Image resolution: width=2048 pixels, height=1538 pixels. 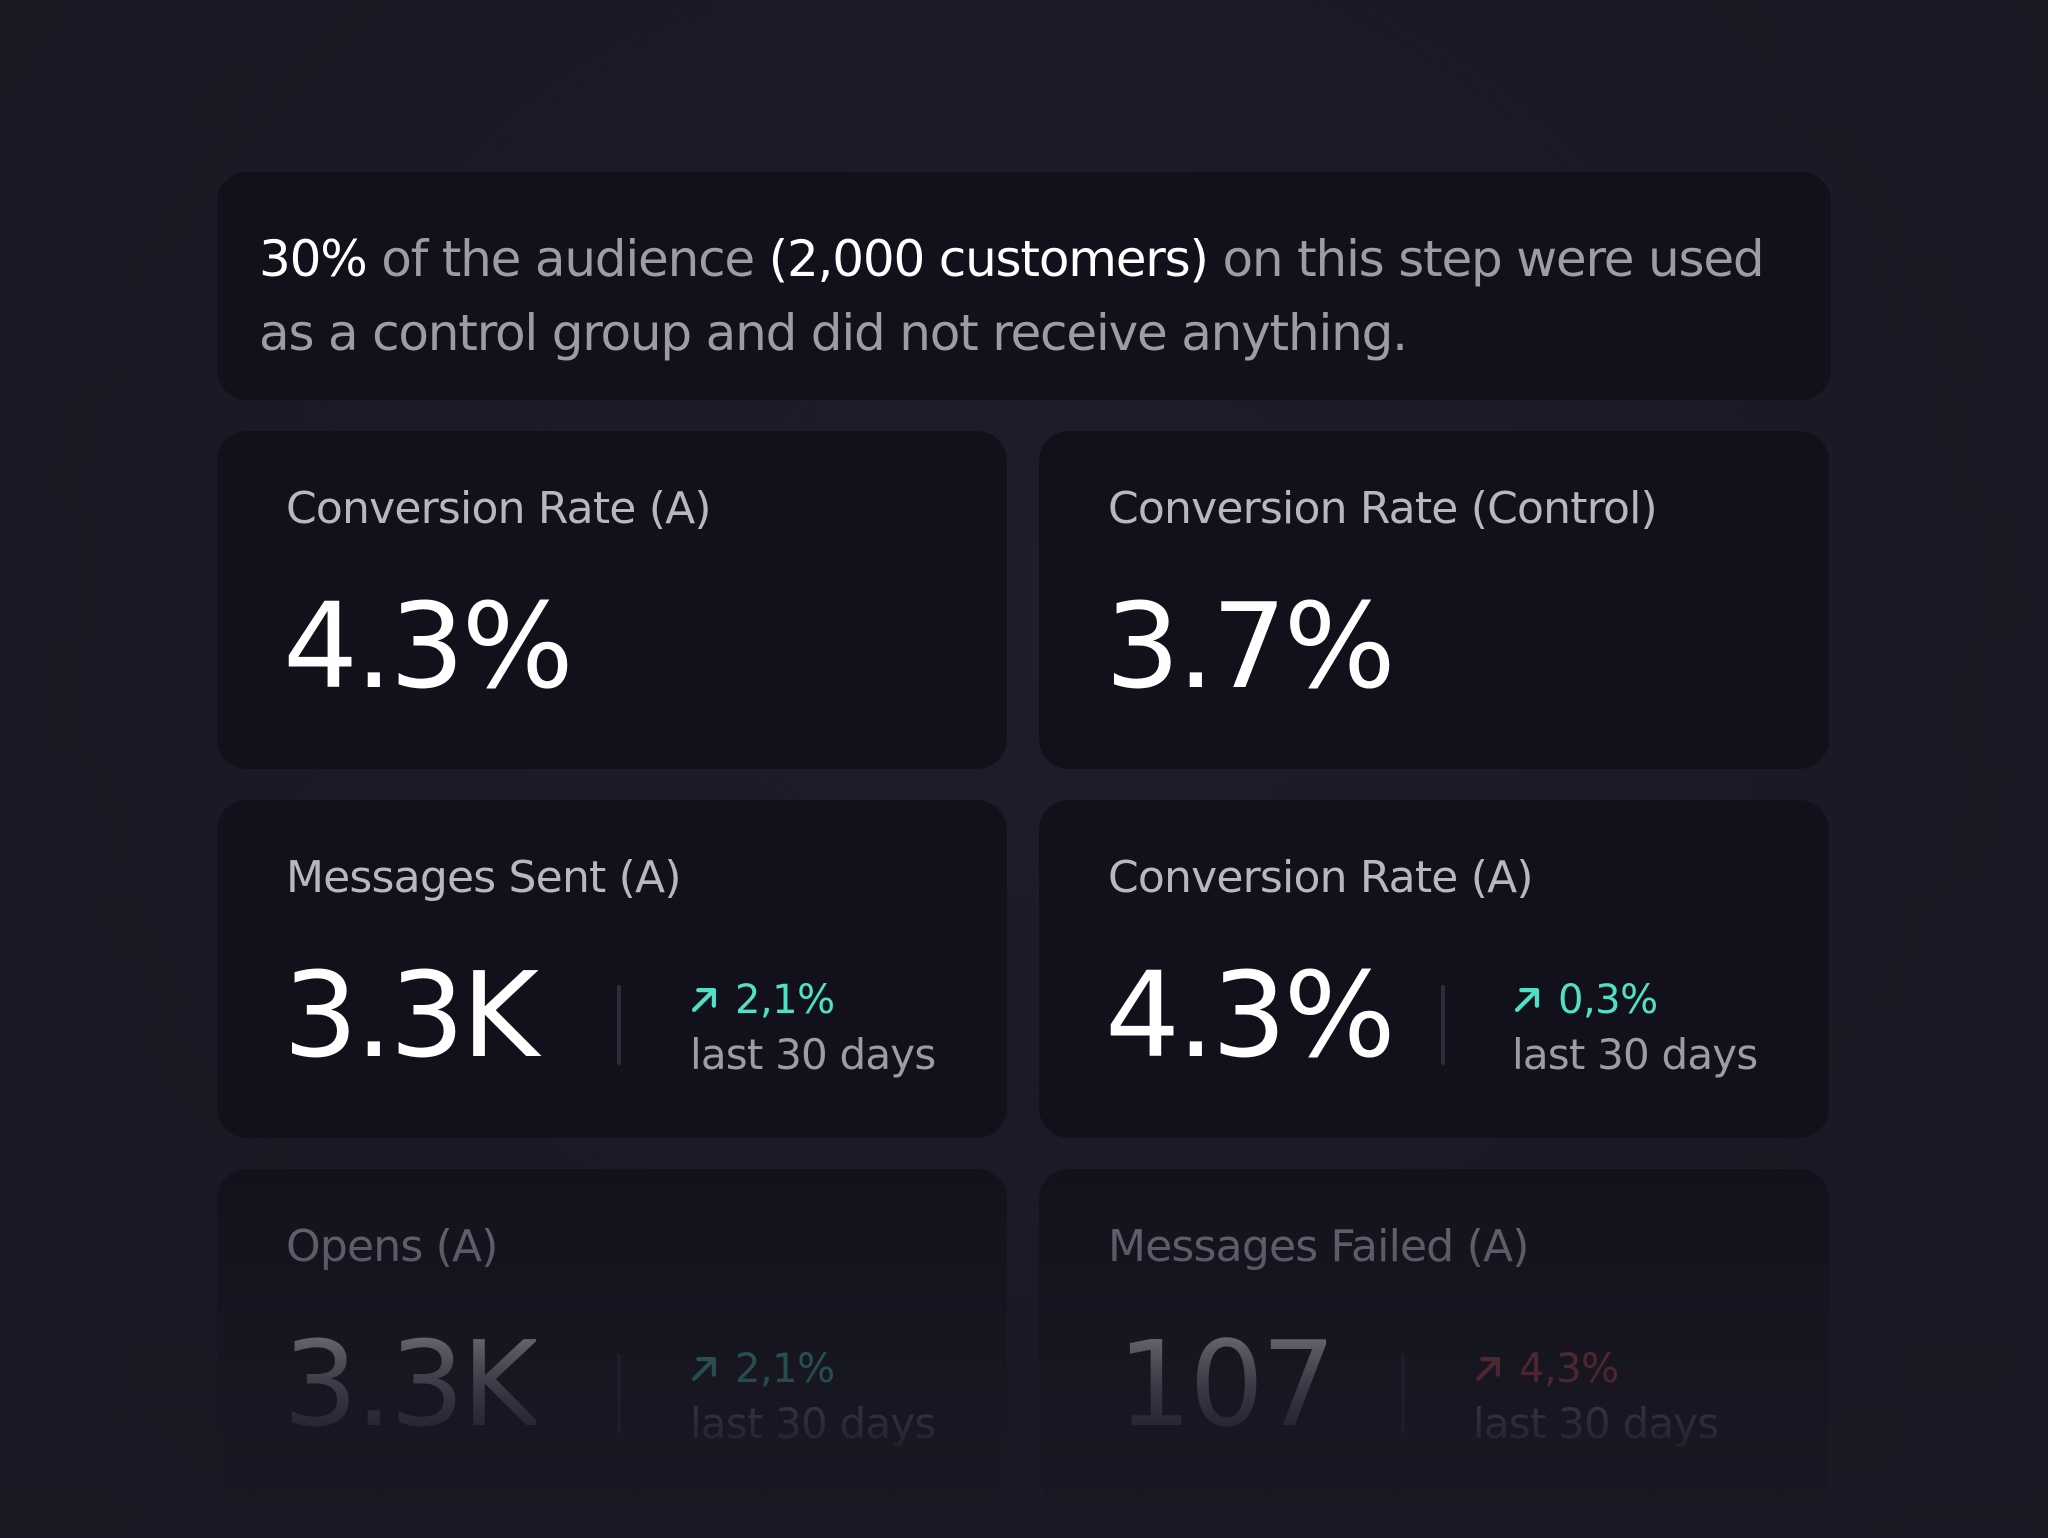 What do you see at coordinates (612, 600) in the screenshot?
I see `metric-card-conversion-rate-a: Conversion Rate (A) 4.3%` at bounding box center [612, 600].